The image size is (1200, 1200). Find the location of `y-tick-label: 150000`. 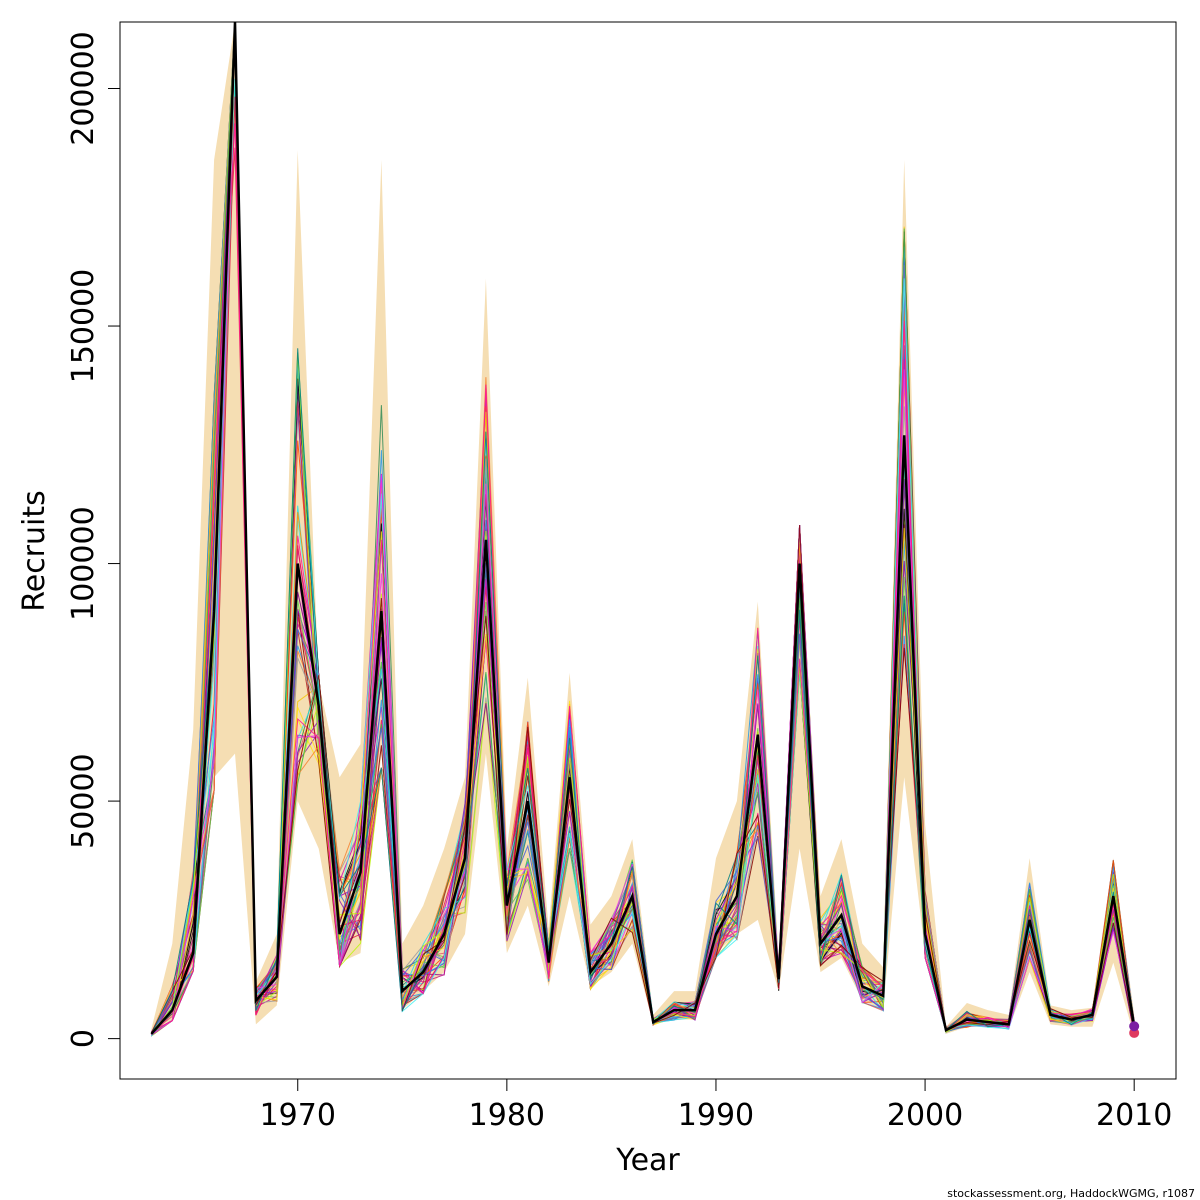

y-tick-label: 150000 is located at coordinates (83, 326).